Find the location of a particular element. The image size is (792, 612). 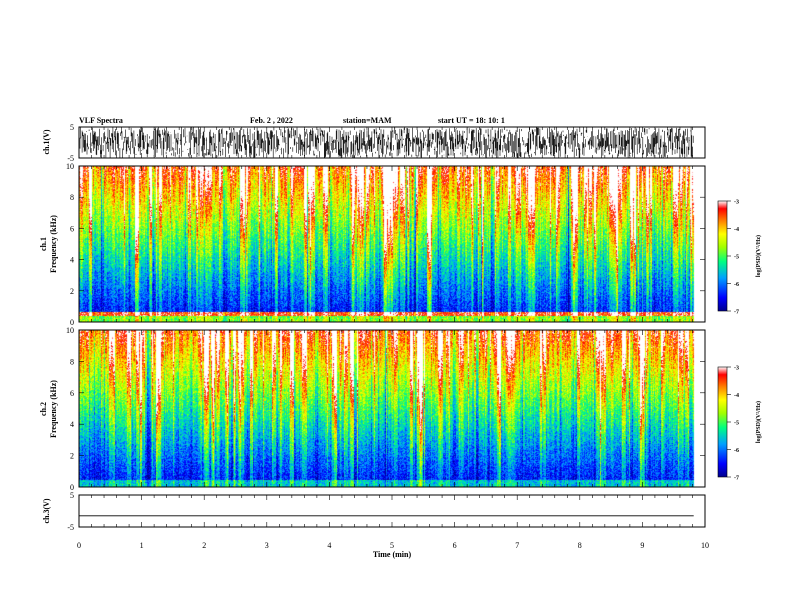

ch1-spectrogram-ytick-label: 4 is located at coordinates (72, 260).